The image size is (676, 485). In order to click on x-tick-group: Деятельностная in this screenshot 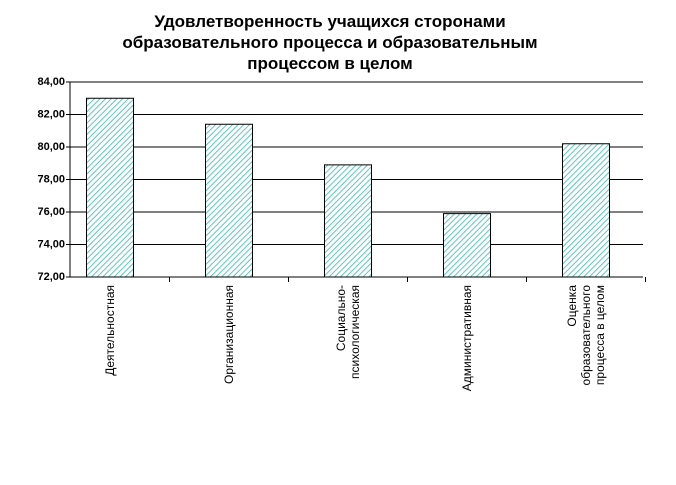, I will do `click(110, 330)`.